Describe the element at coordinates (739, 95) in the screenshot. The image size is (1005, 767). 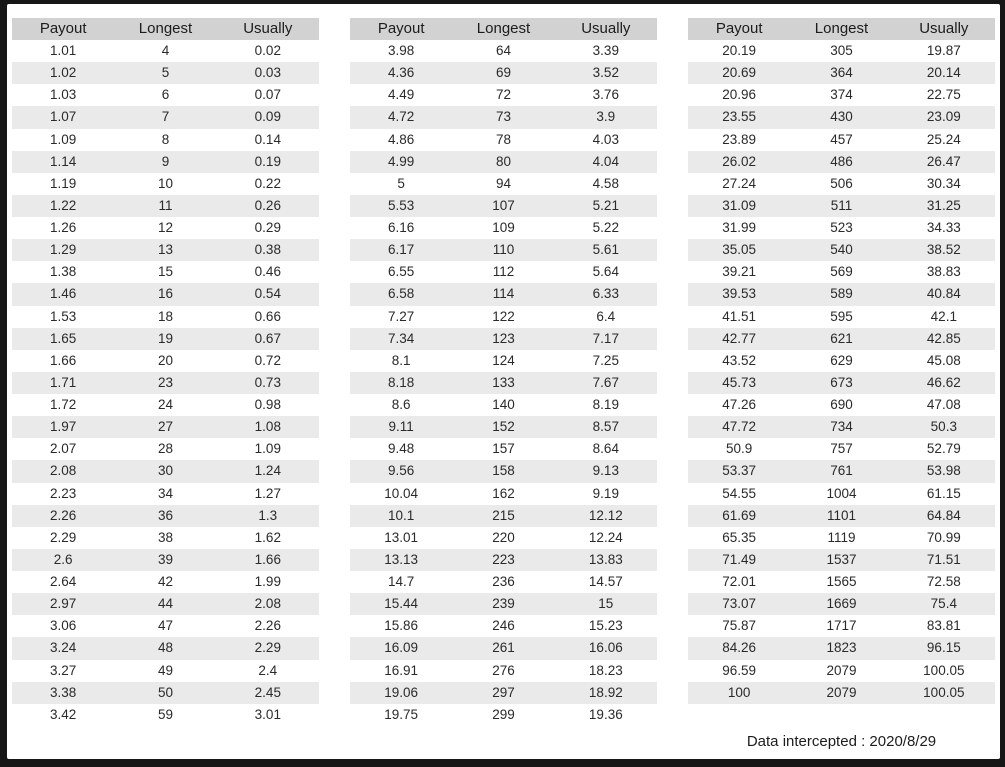
I see `payout-cell: 20.96` at that location.